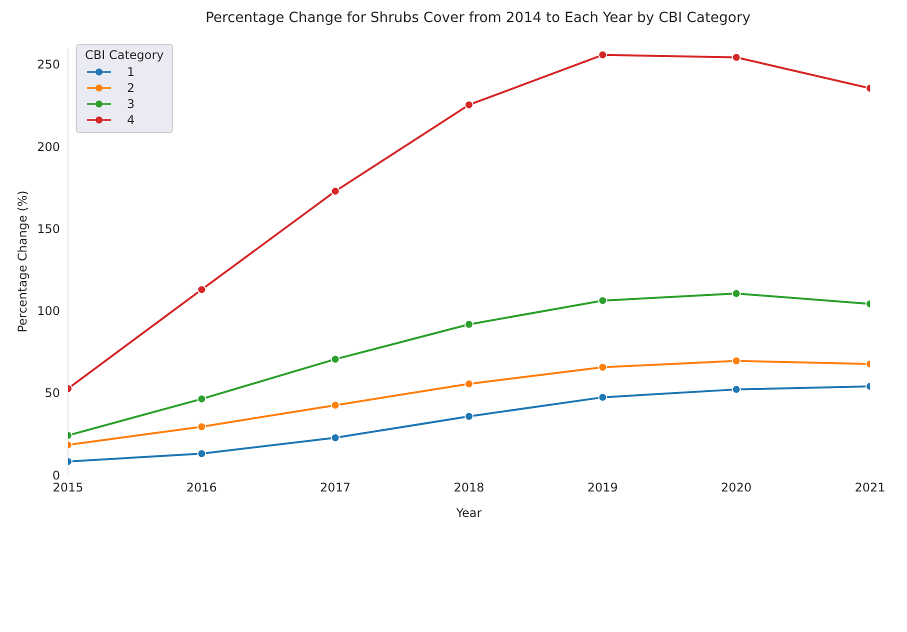 The image size is (907, 632). Describe the element at coordinates (52, 393) in the screenshot. I see `y-tick-label: 50` at that location.